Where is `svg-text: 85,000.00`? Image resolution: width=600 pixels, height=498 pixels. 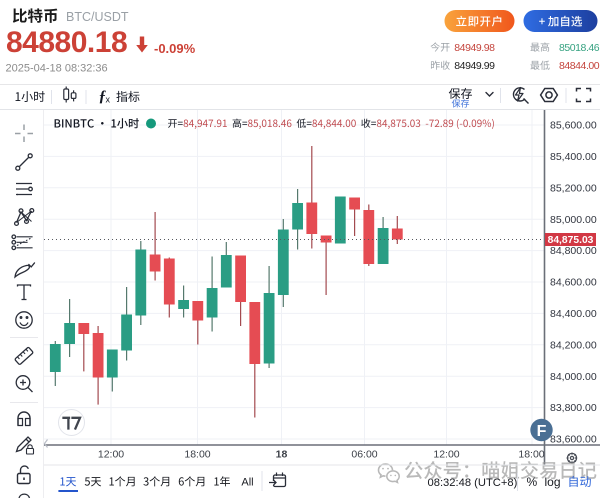
svg-text: 85,000.00 is located at coordinates (573, 220).